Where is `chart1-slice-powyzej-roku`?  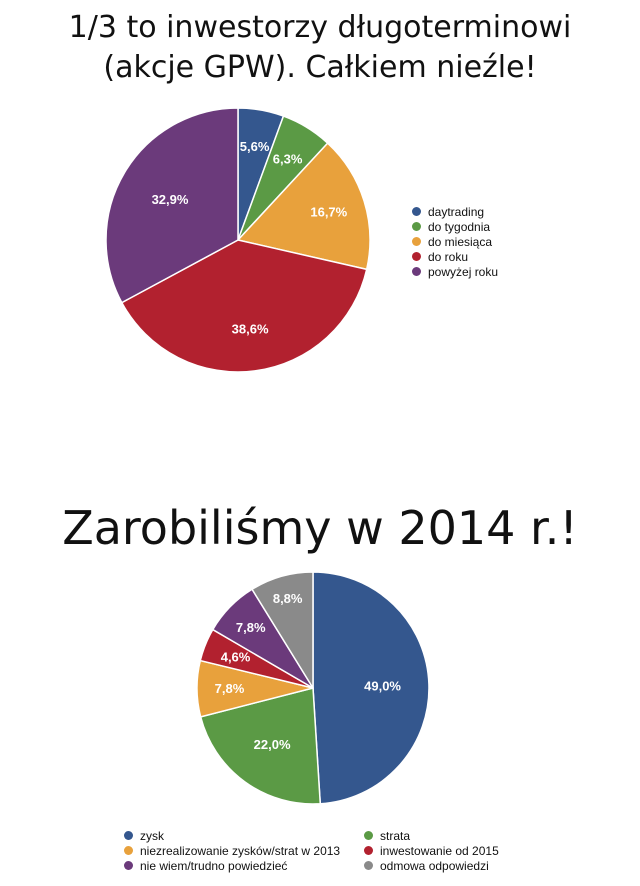 chart1-slice-powyzej-roku is located at coordinates (172, 205).